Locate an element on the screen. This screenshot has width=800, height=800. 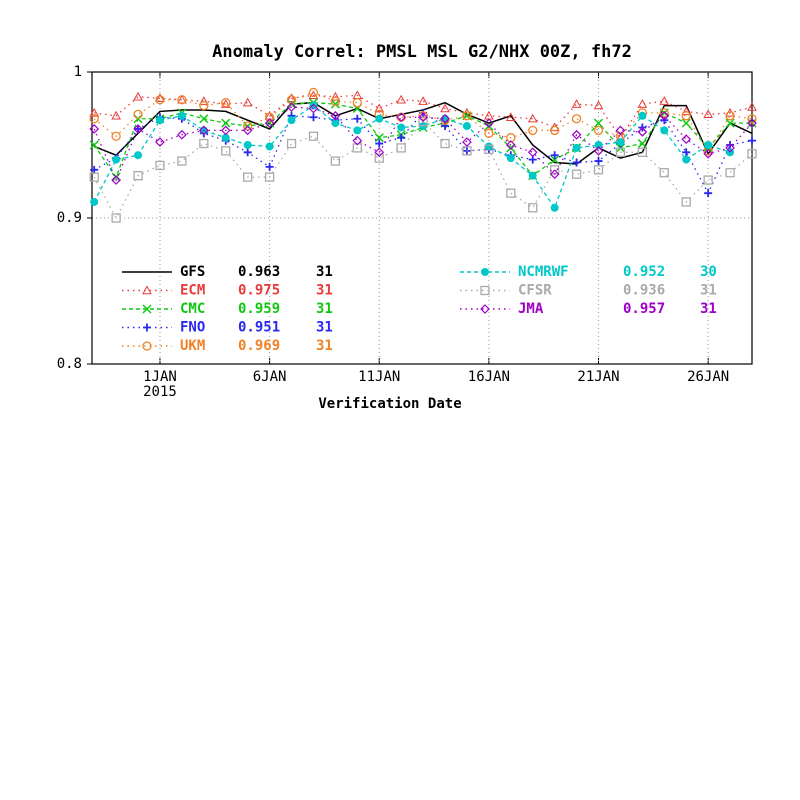
legend-name: UKM is located at coordinates (192, 346).